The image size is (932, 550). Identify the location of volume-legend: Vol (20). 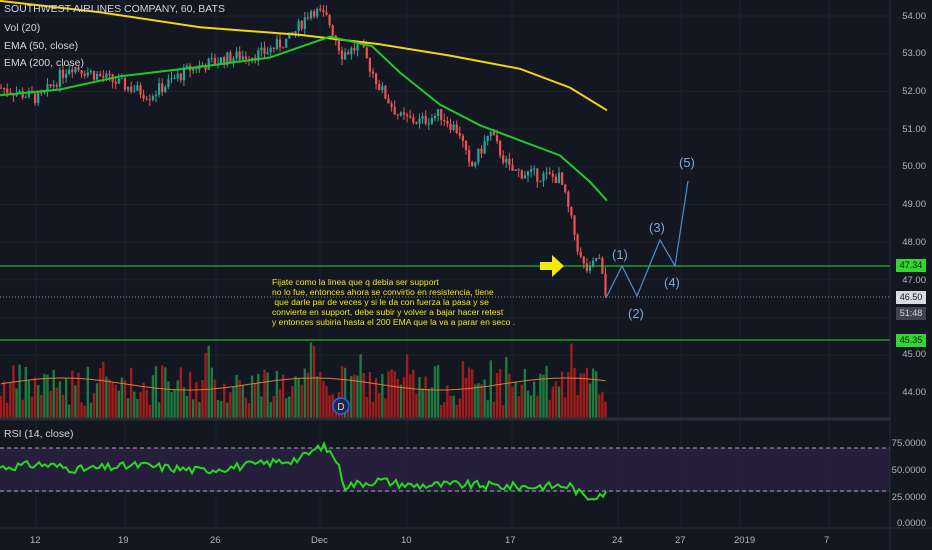
(22, 28).